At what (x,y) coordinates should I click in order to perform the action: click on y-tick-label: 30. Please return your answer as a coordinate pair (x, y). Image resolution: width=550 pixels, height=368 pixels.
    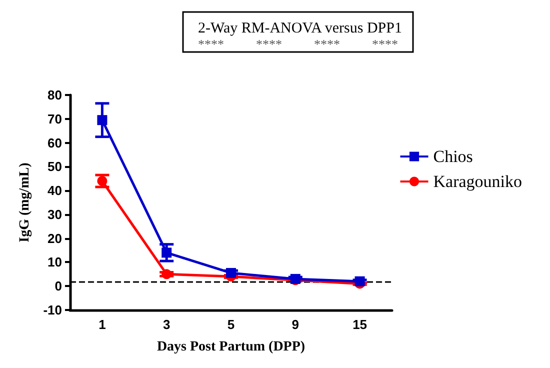
    Looking at the image, I should click on (55, 214).